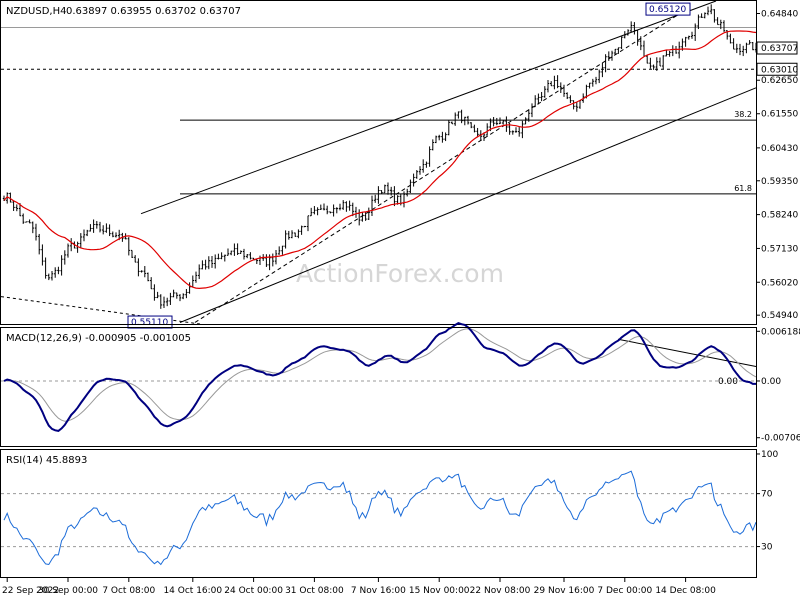  I want to click on x-tick-label: 14 Dec 08:00, so click(685, 591).